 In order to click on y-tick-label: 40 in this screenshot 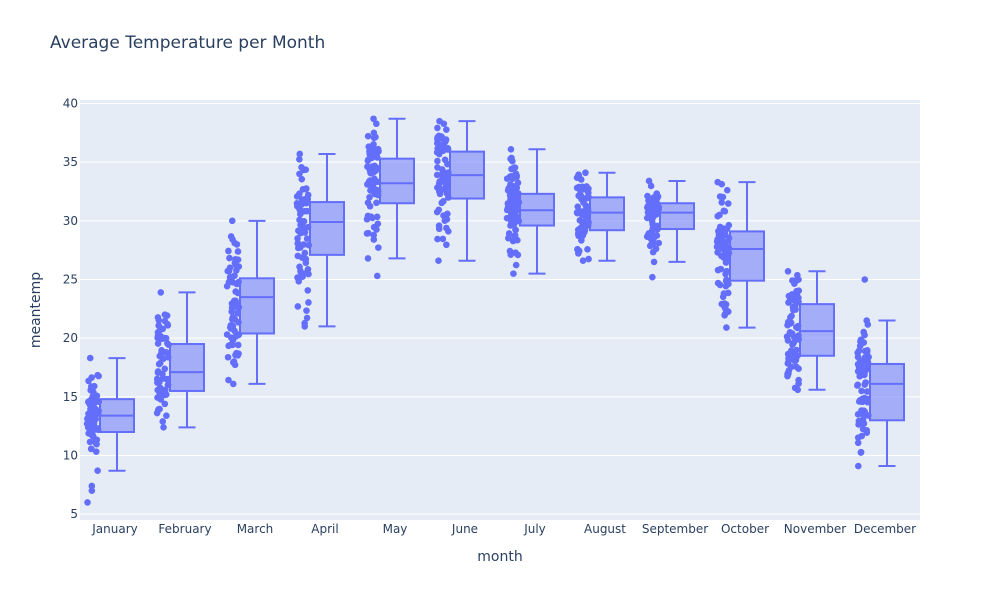, I will do `click(70, 104)`.